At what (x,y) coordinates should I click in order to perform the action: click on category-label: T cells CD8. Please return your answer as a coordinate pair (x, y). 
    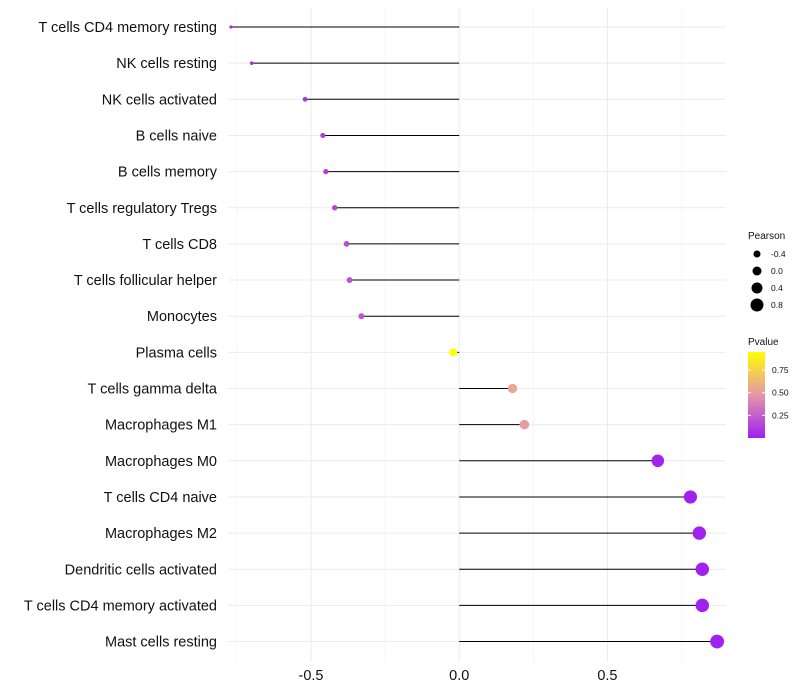
    Looking at the image, I should click on (179, 245).